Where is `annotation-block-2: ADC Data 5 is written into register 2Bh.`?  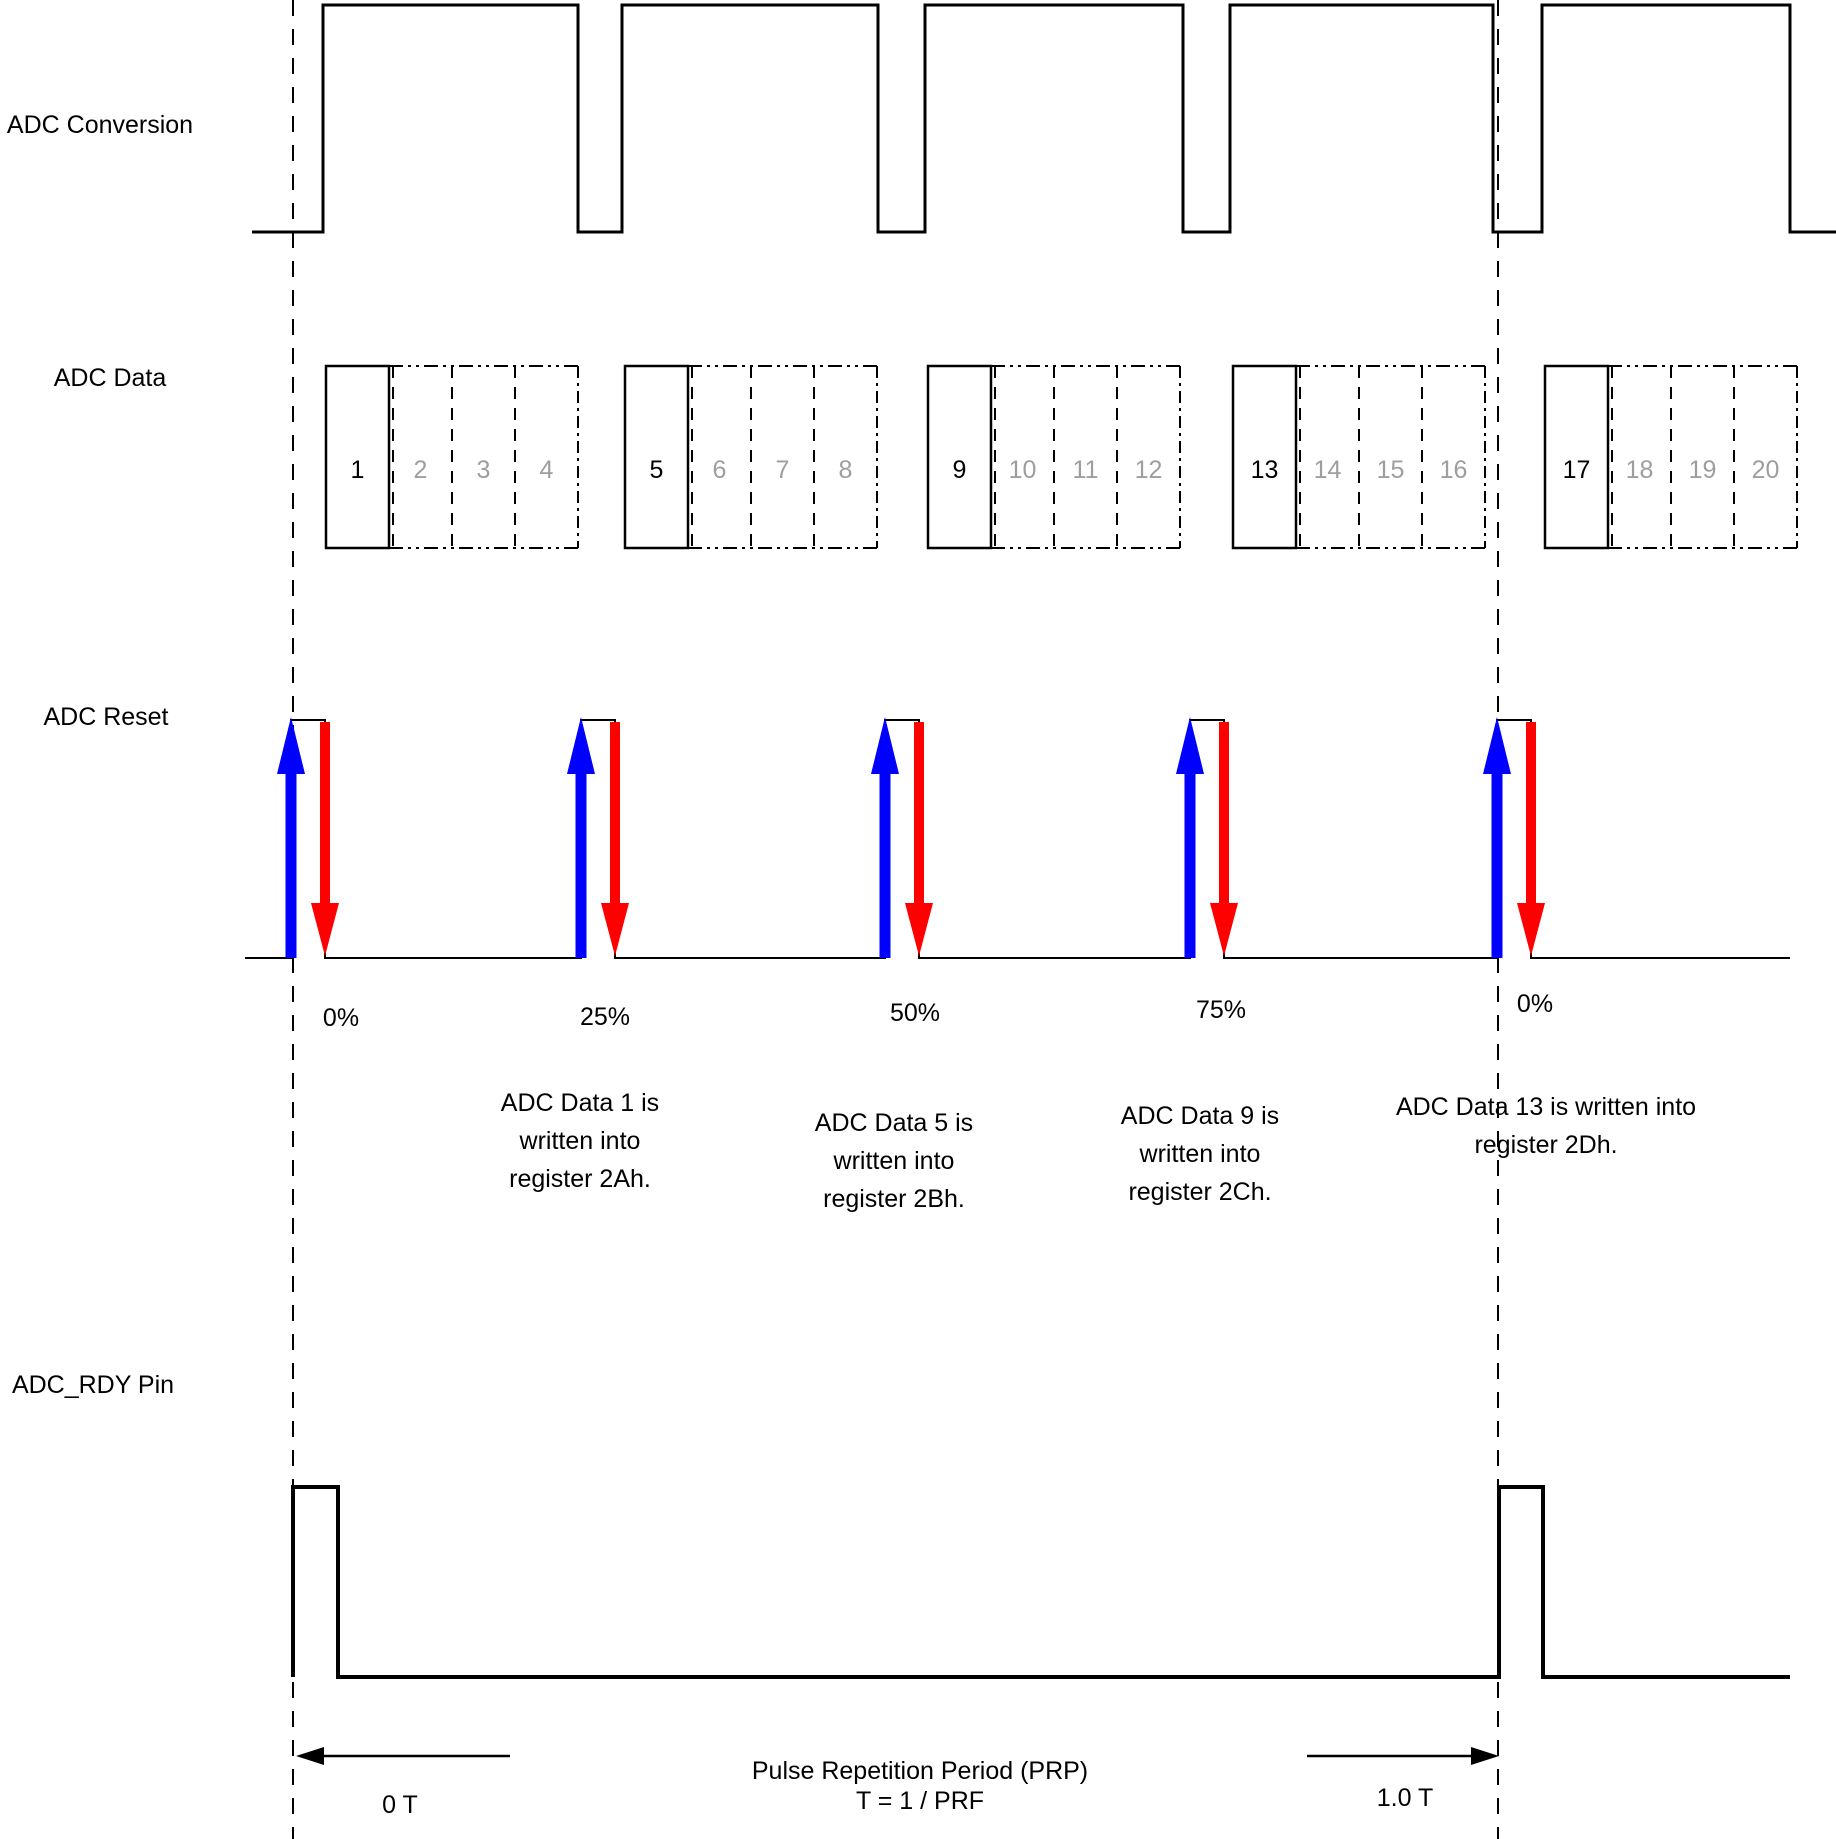 annotation-block-2: ADC Data 5 is written into register 2Bh. is located at coordinates (894, 1161).